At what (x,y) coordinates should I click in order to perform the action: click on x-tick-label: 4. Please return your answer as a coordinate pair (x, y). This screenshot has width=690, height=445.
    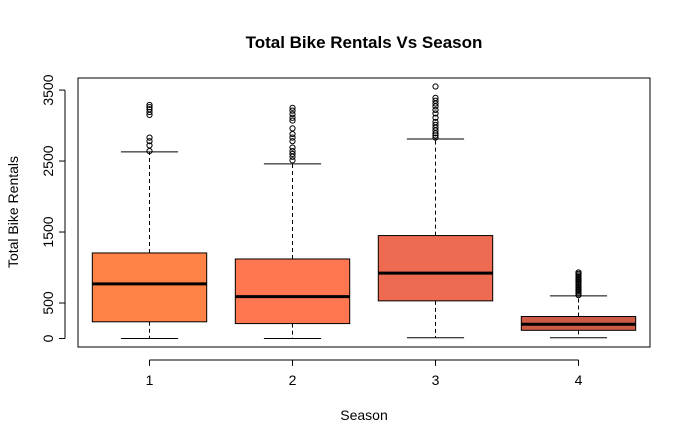
    Looking at the image, I should click on (579, 380).